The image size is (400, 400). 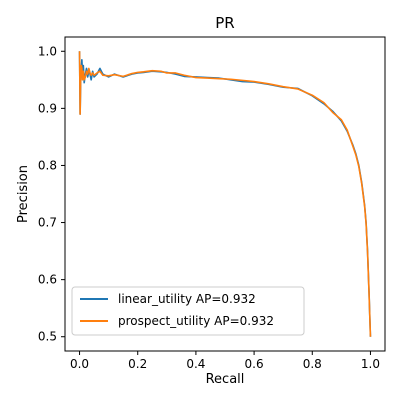 I want to click on x-tick-label: 0.6, so click(x=254, y=364).